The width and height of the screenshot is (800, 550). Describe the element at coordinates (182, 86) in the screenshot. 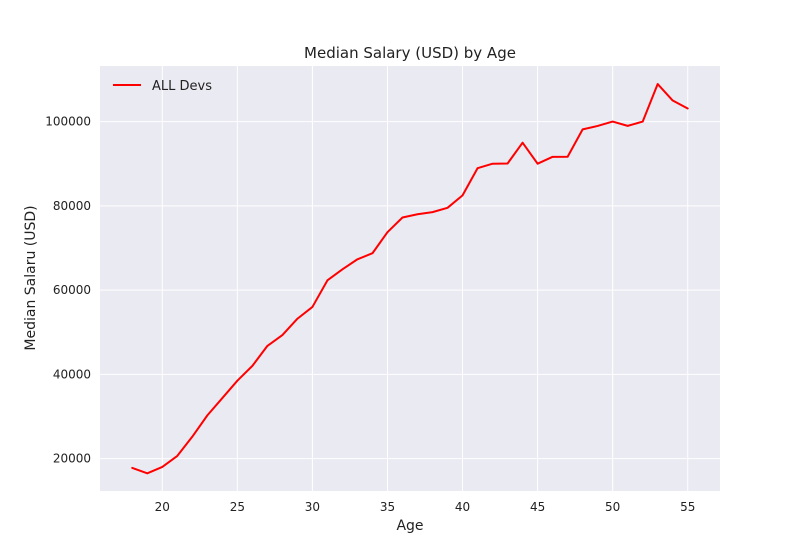

I see `legend-label: ALL Devs` at that location.